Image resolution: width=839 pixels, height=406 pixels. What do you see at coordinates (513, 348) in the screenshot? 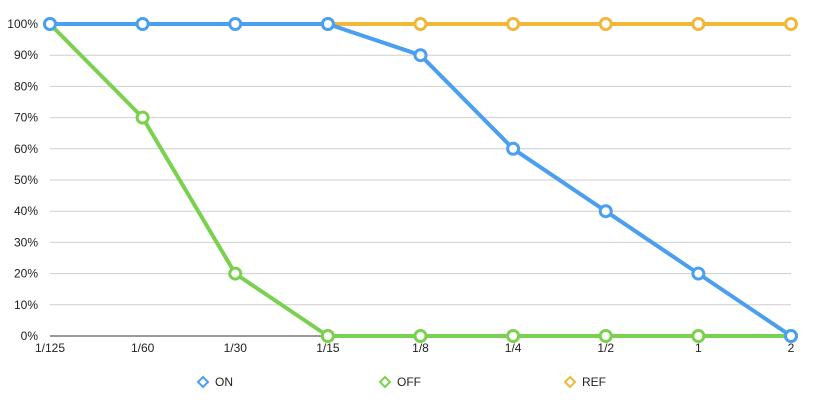
I see `x-tick-label: 1/4` at bounding box center [513, 348].